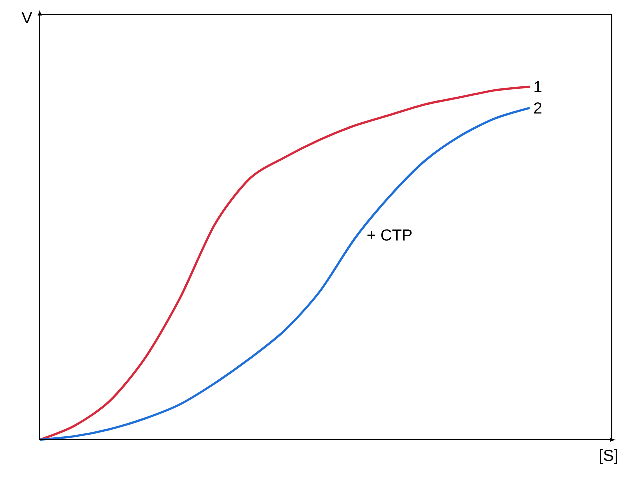 The image size is (628, 492). Describe the element at coordinates (390, 235) in the screenshot. I see `annotation: + CTP` at that location.